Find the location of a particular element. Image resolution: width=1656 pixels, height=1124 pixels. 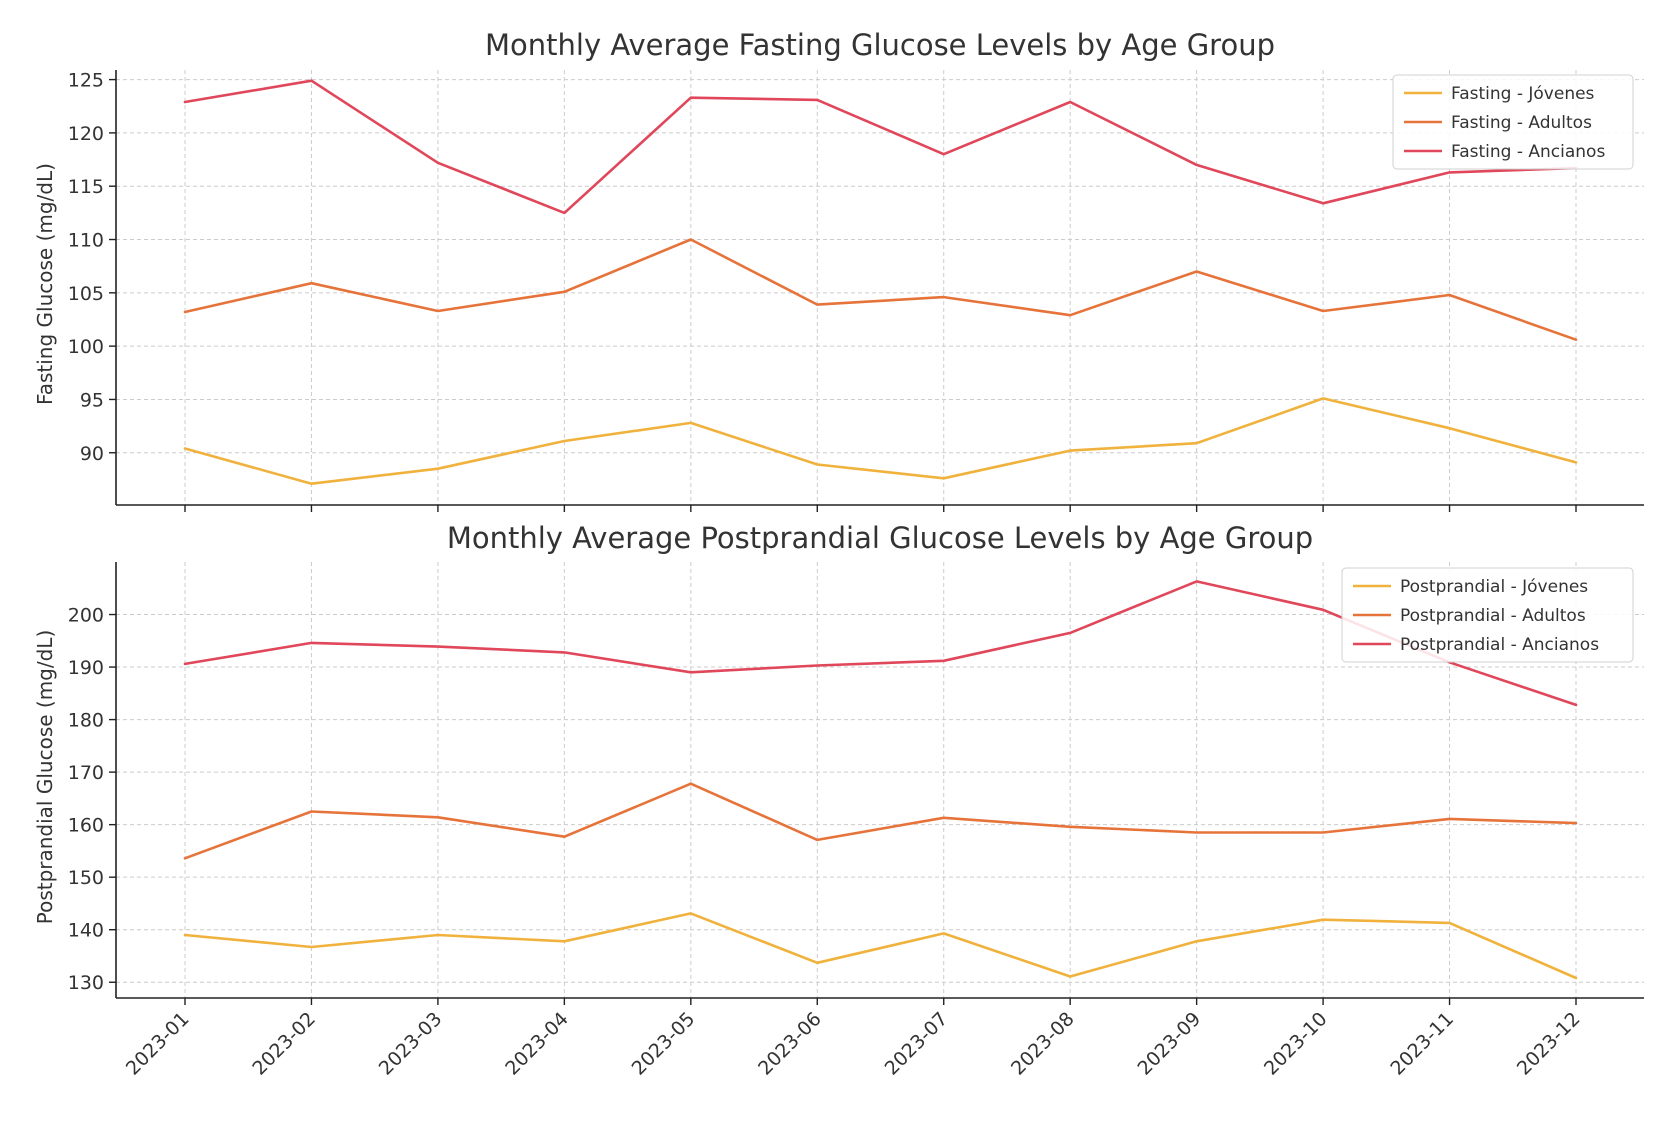

x-tick-label: 2023-04 is located at coordinates (537, 1044).